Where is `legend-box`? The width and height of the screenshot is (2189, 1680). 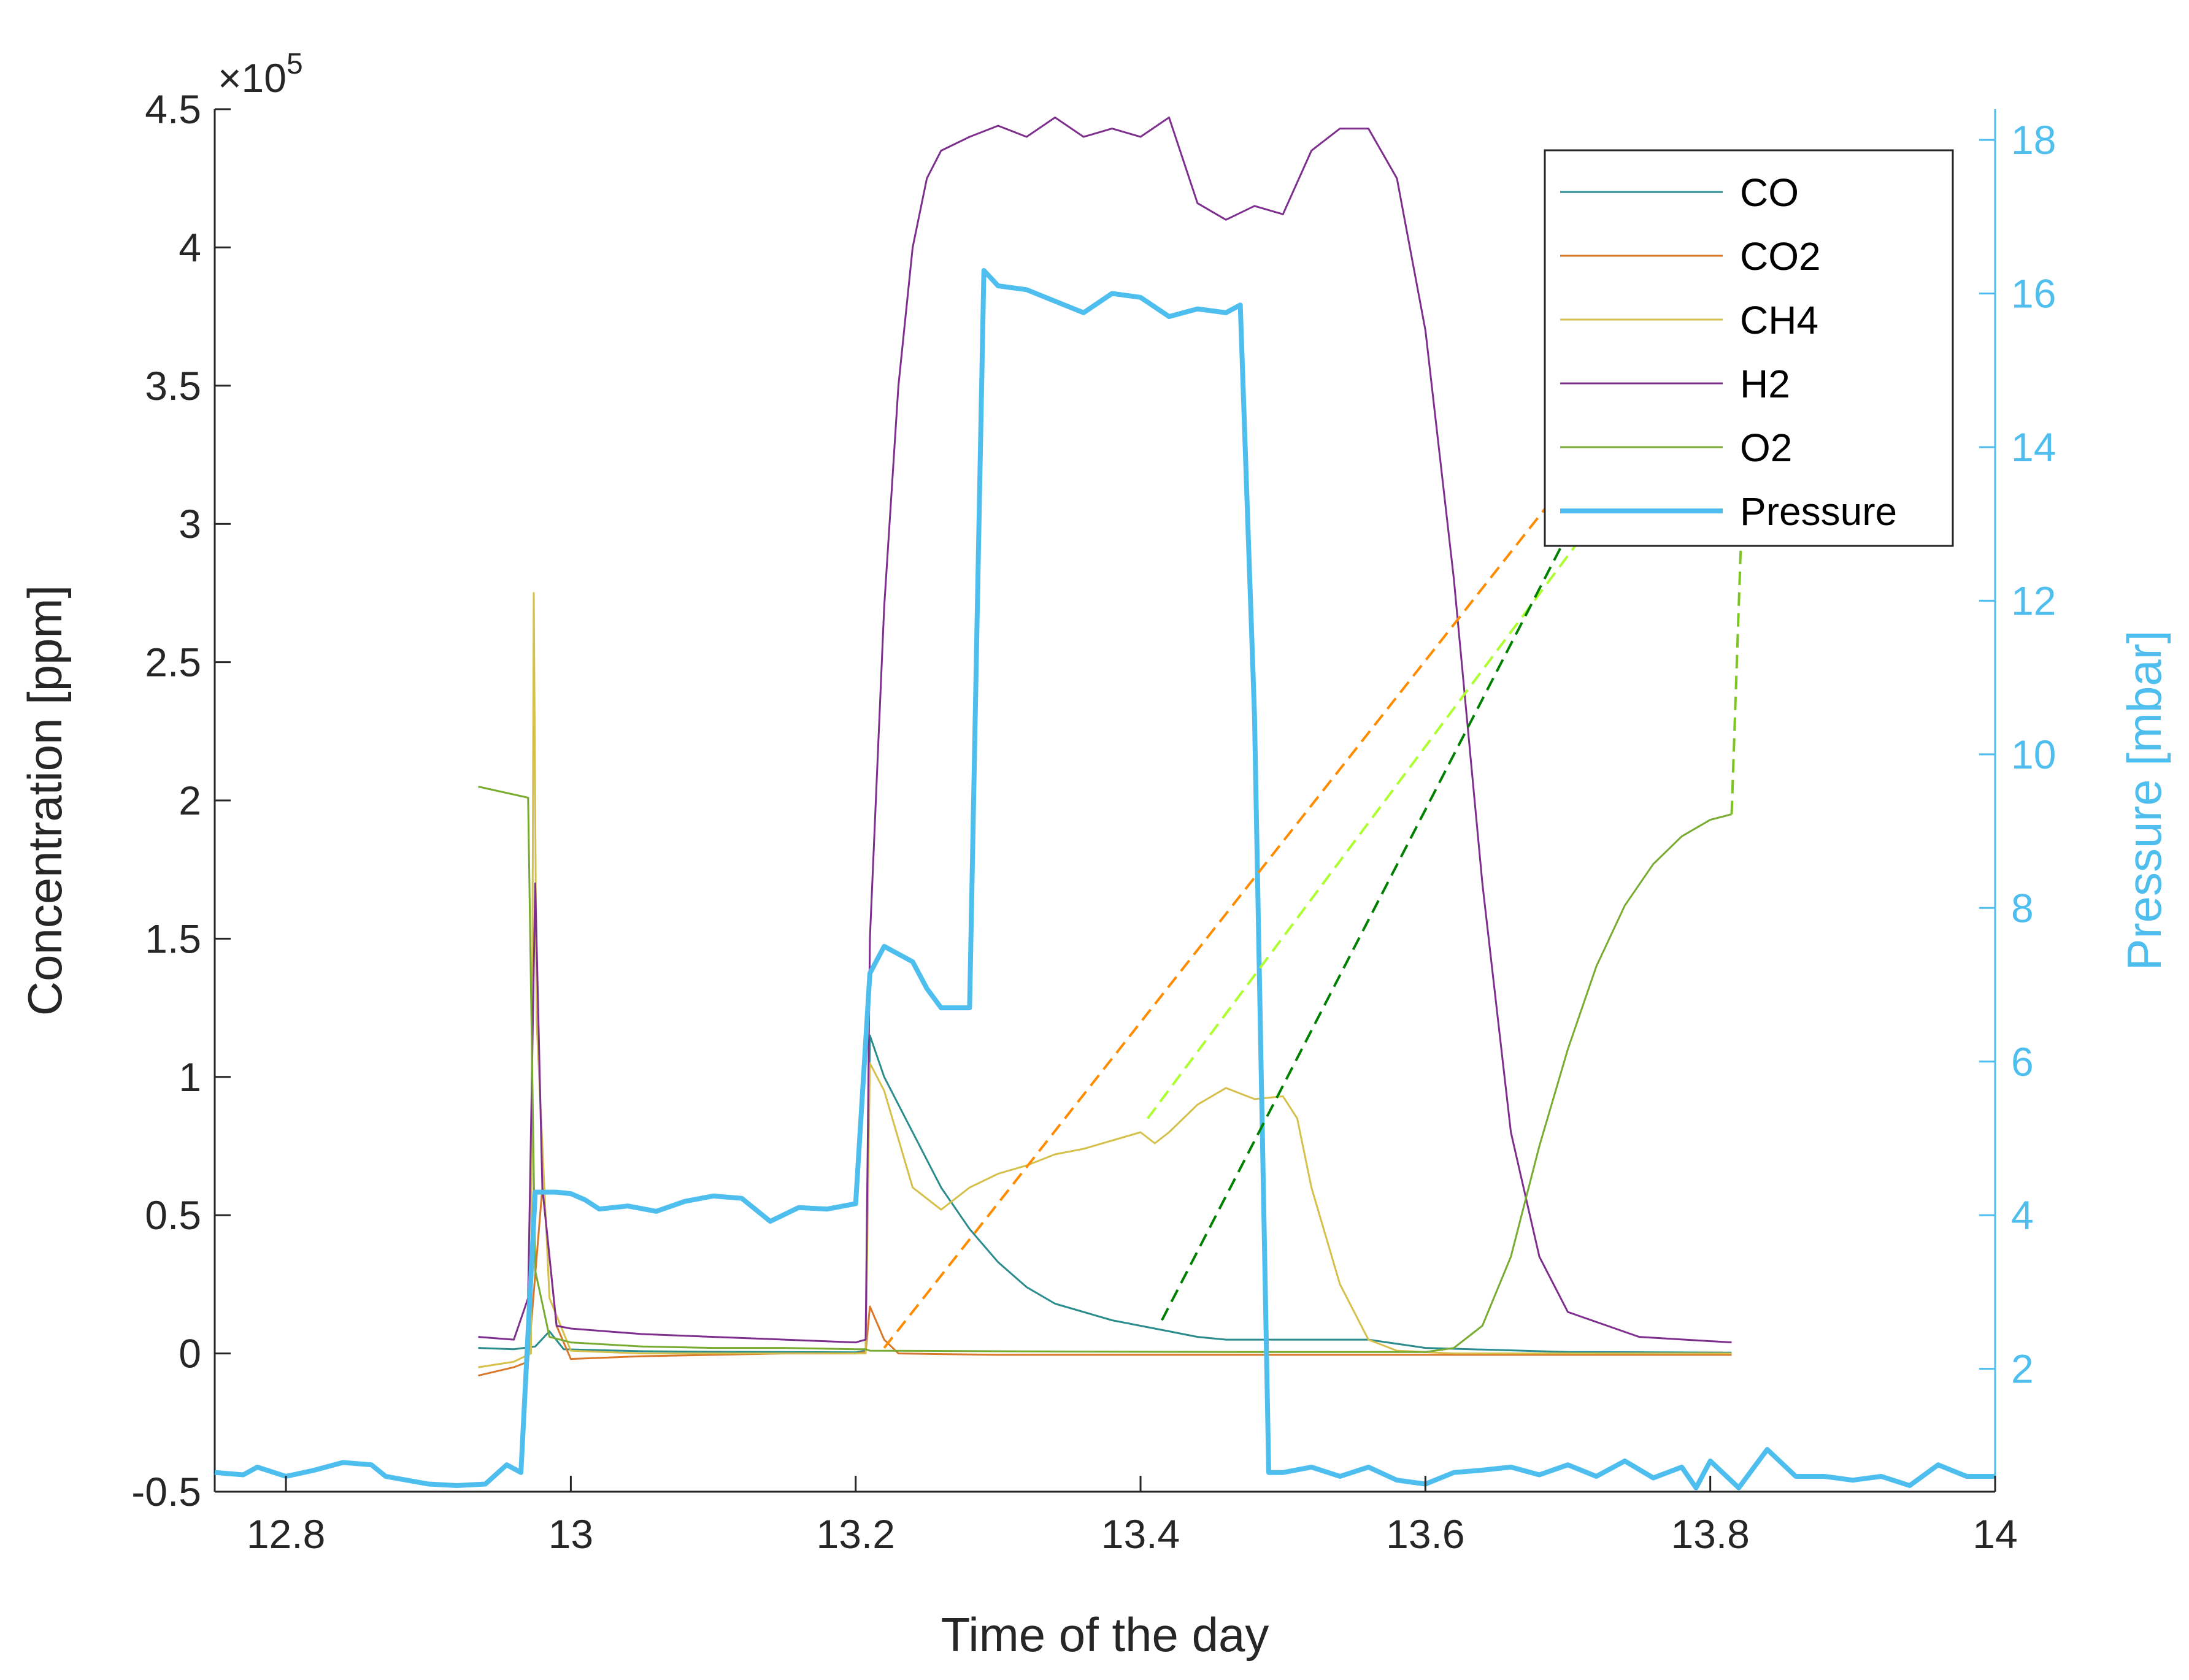
legend-box is located at coordinates (1749, 348).